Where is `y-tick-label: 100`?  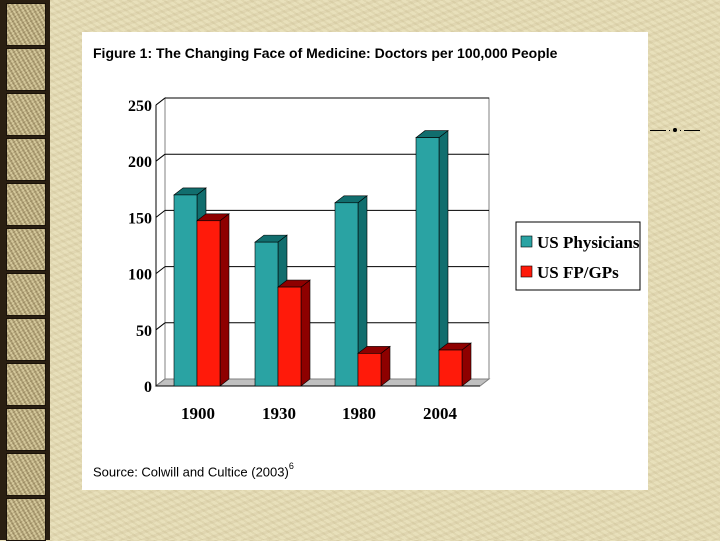 y-tick-label: 100 is located at coordinates (140, 275).